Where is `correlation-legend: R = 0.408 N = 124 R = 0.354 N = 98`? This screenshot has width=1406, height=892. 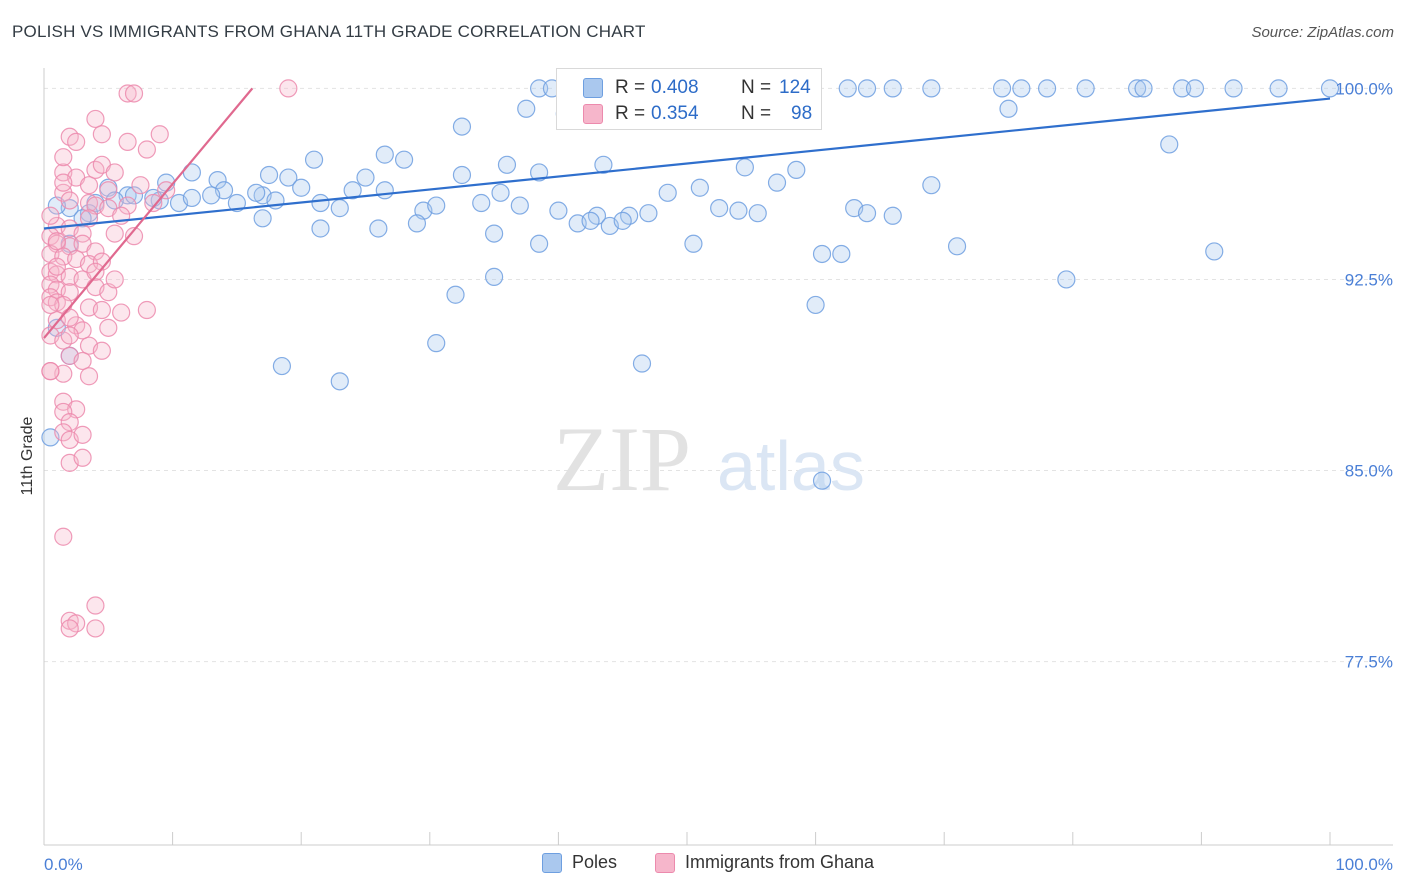 correlation-legend: R = 0.408 N = 124 R = 0.354 N = 98 is located at coordinates (689, 99).